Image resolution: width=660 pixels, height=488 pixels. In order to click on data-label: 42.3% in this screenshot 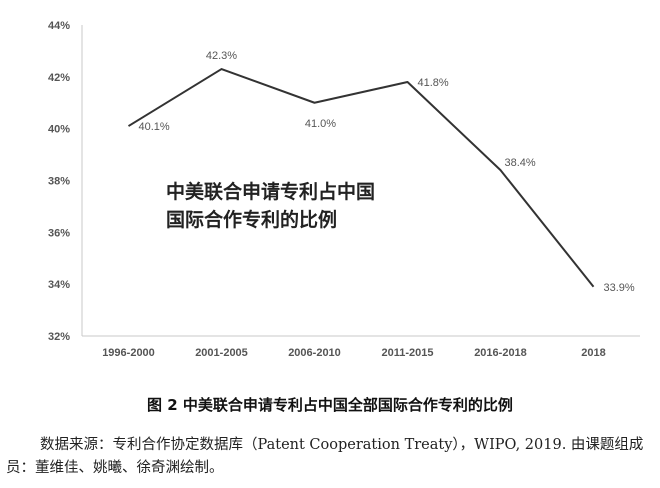, I will do `click(221, 56)`.